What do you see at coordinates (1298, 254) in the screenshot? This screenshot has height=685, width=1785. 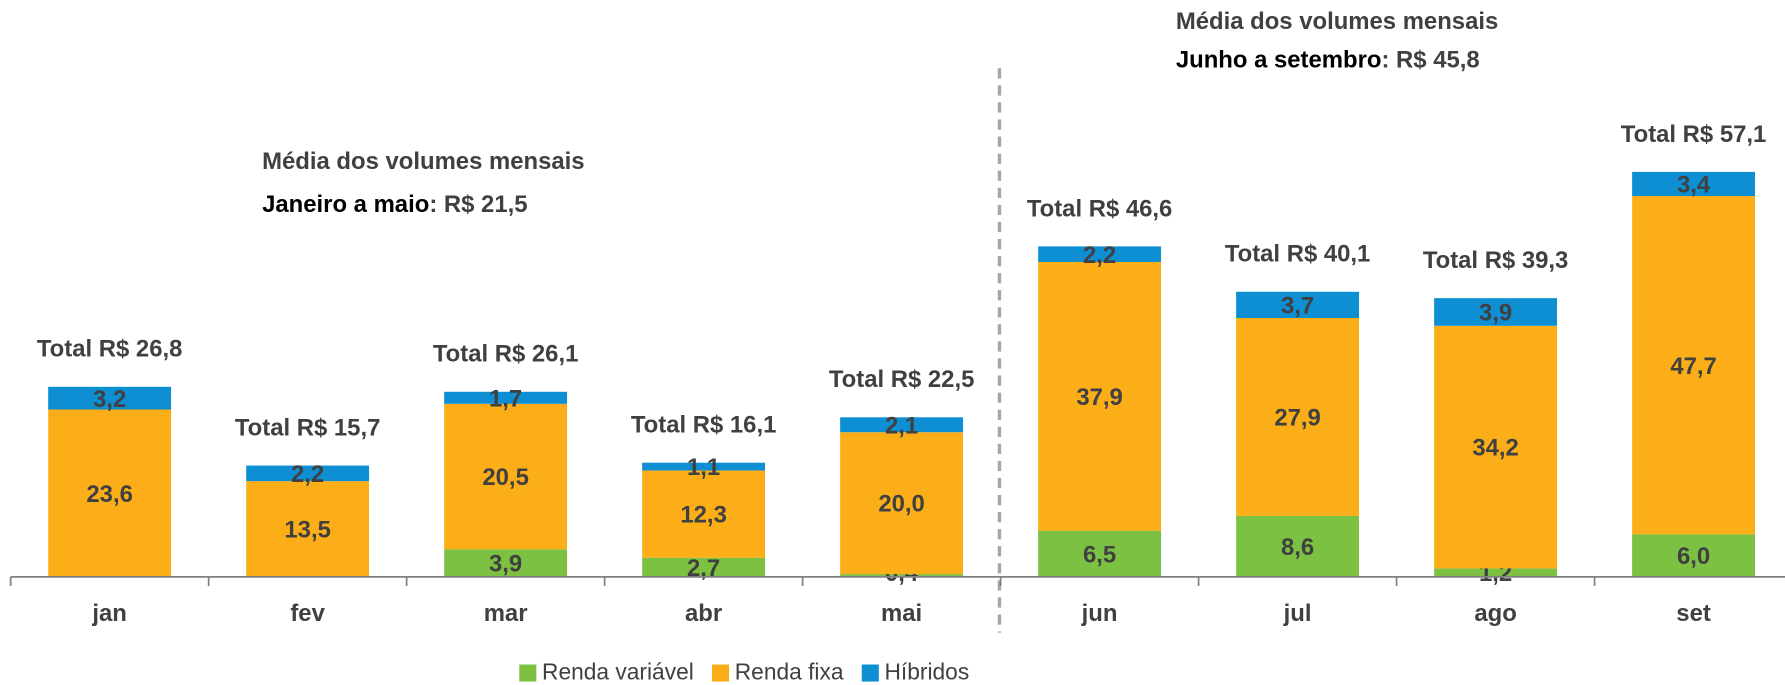 I see `total-label: Total R$ 40,1` at bounding box center [1298, 254].